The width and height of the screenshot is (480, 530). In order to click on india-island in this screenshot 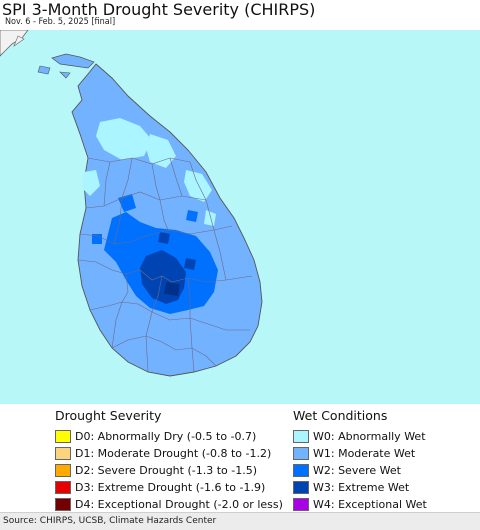, I will do `click(19, 41)`.